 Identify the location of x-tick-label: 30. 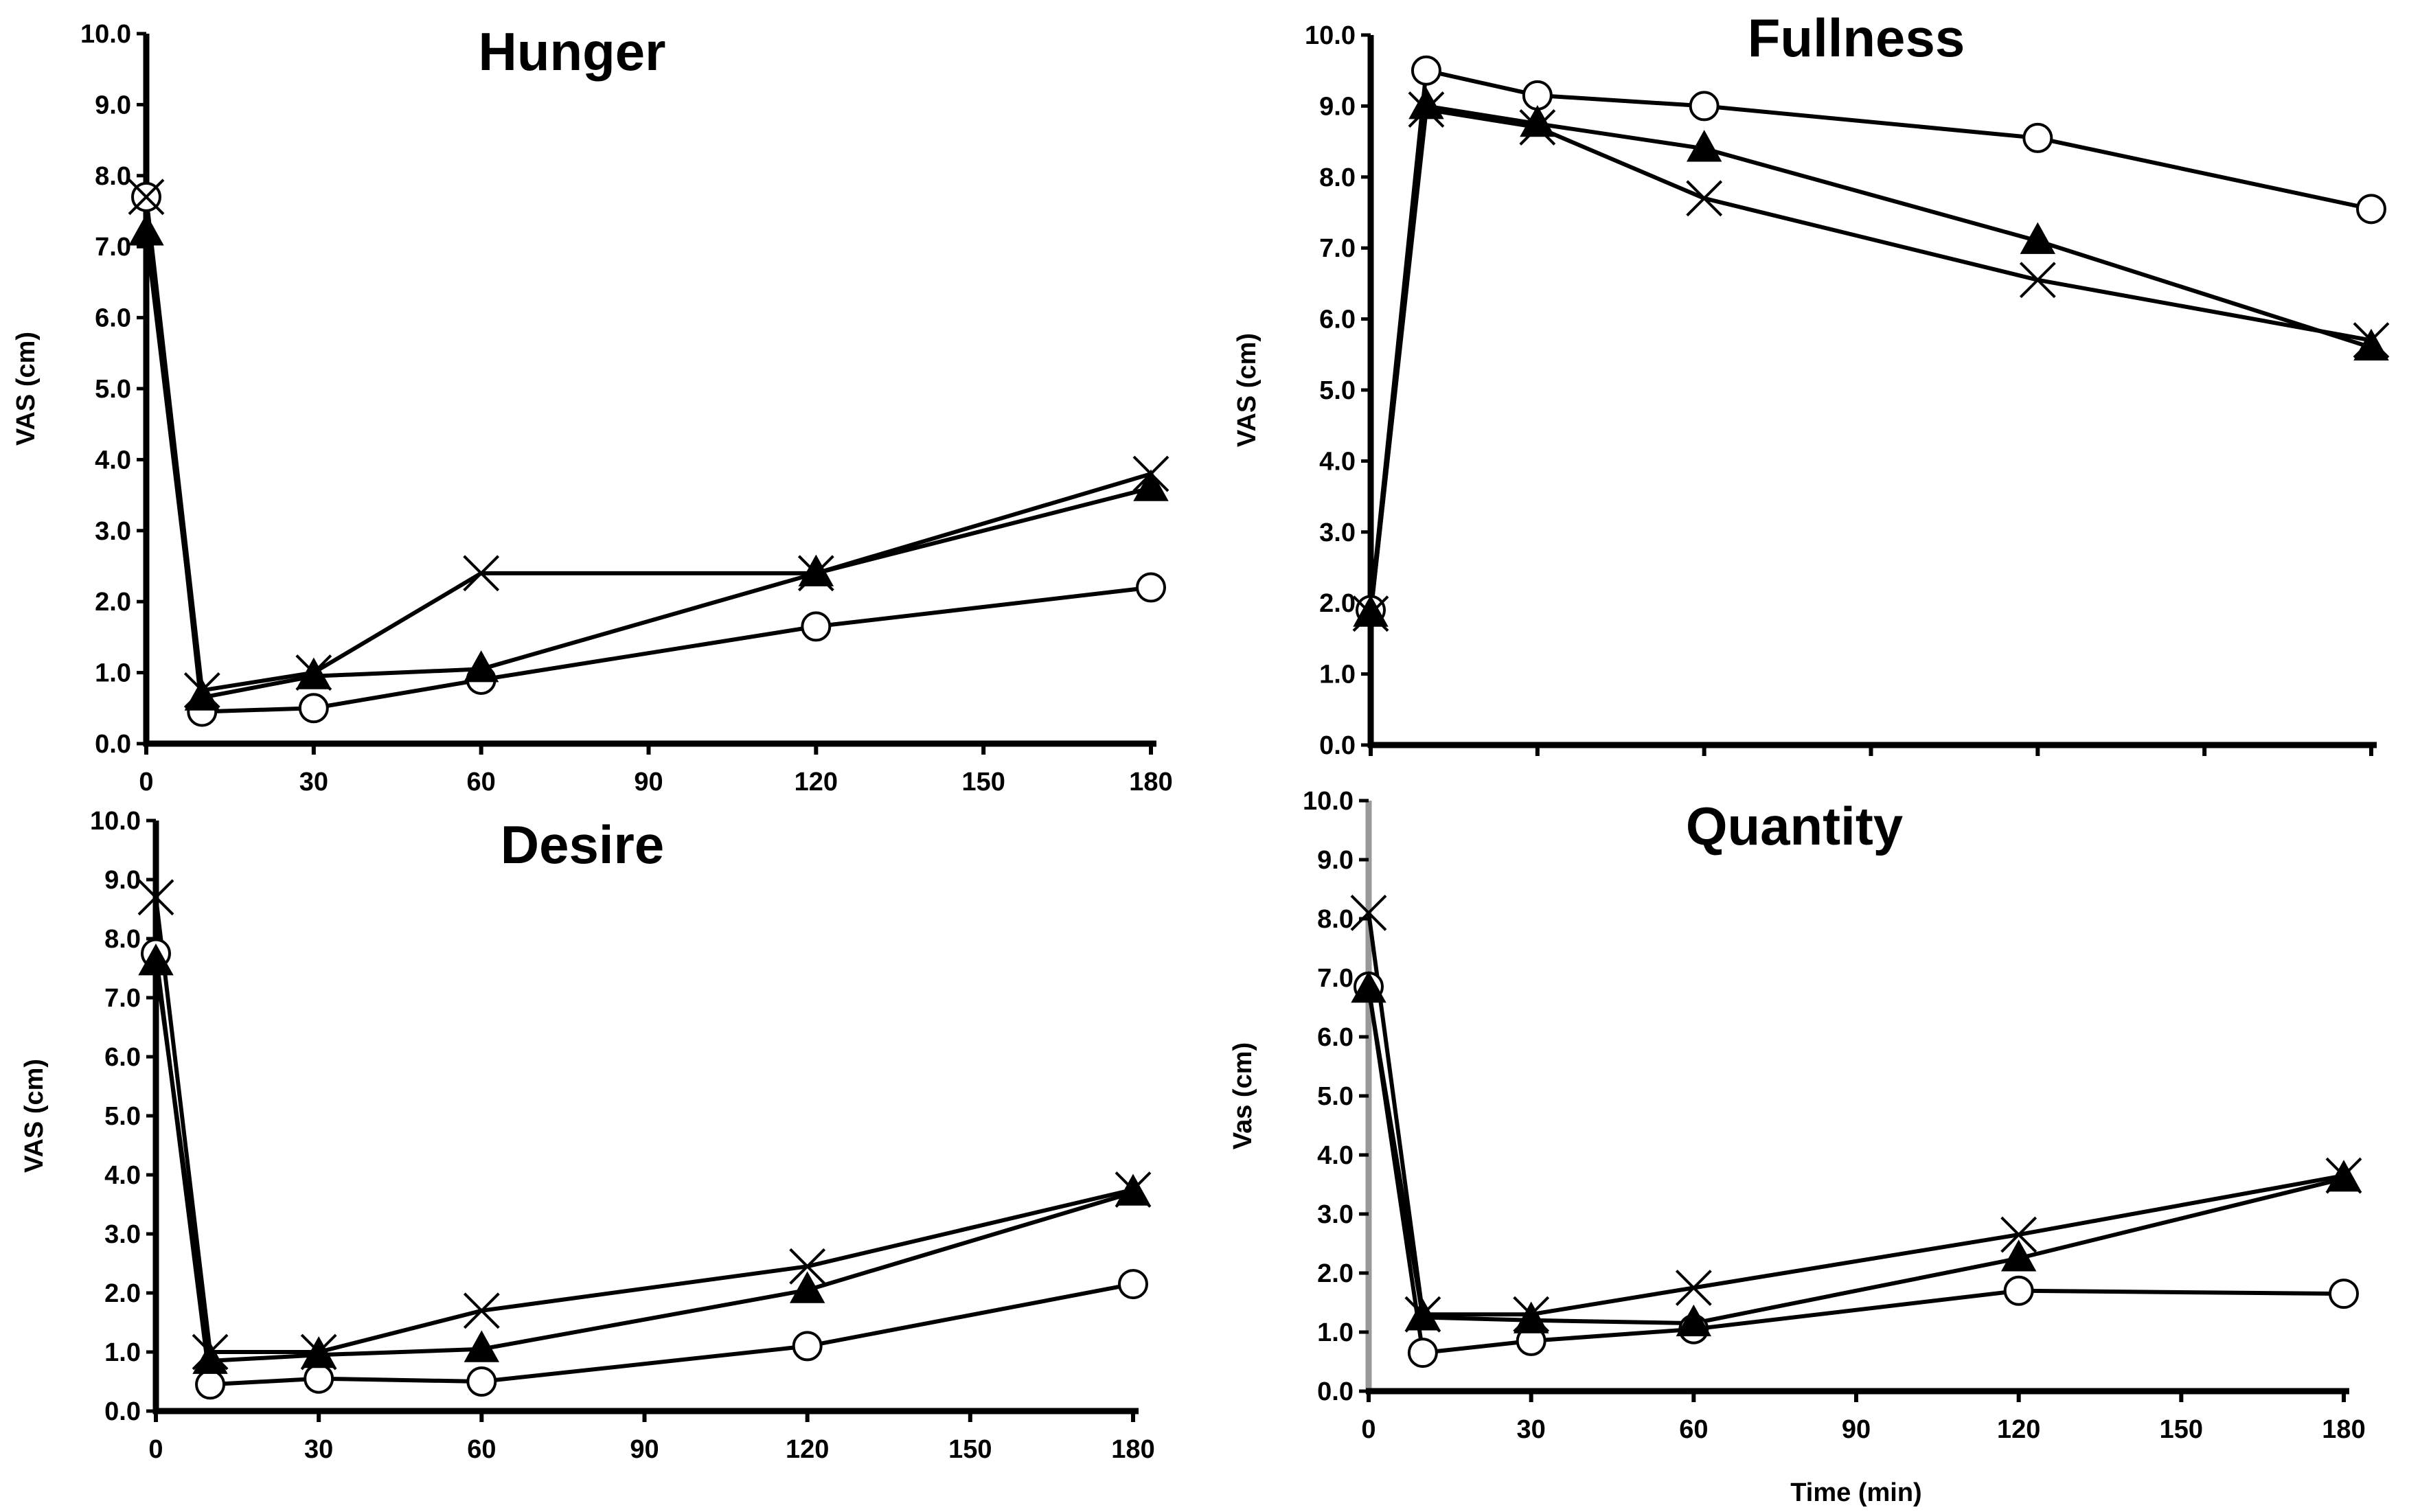
(1531, 1429).